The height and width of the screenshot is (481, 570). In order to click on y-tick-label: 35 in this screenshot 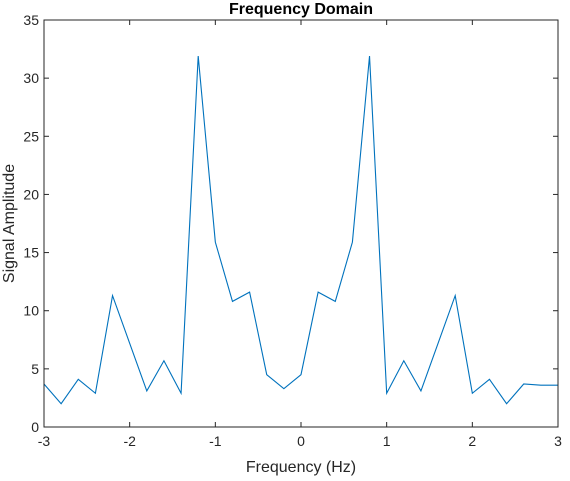, I will do `click(31, 20)`.